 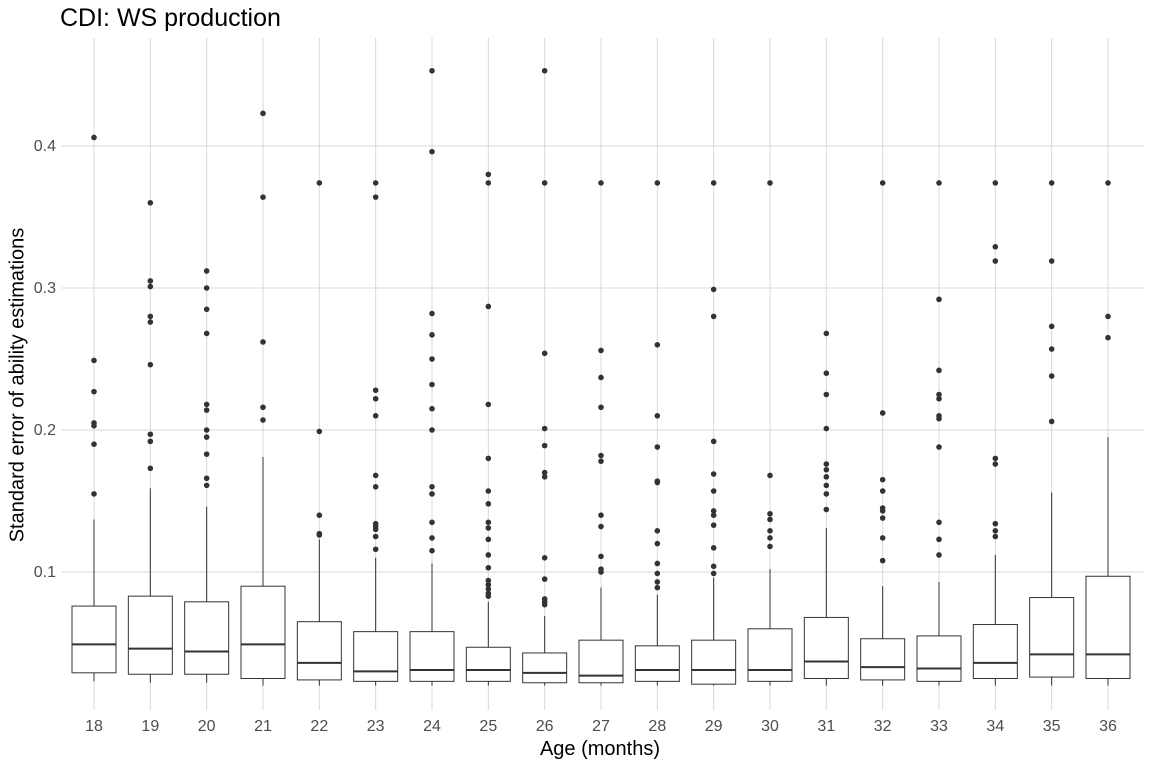 What do you see at coordinates (45, 288) in the screenshot?
I see `y-tick-label: 0.3` at bounding box center [45, 288].